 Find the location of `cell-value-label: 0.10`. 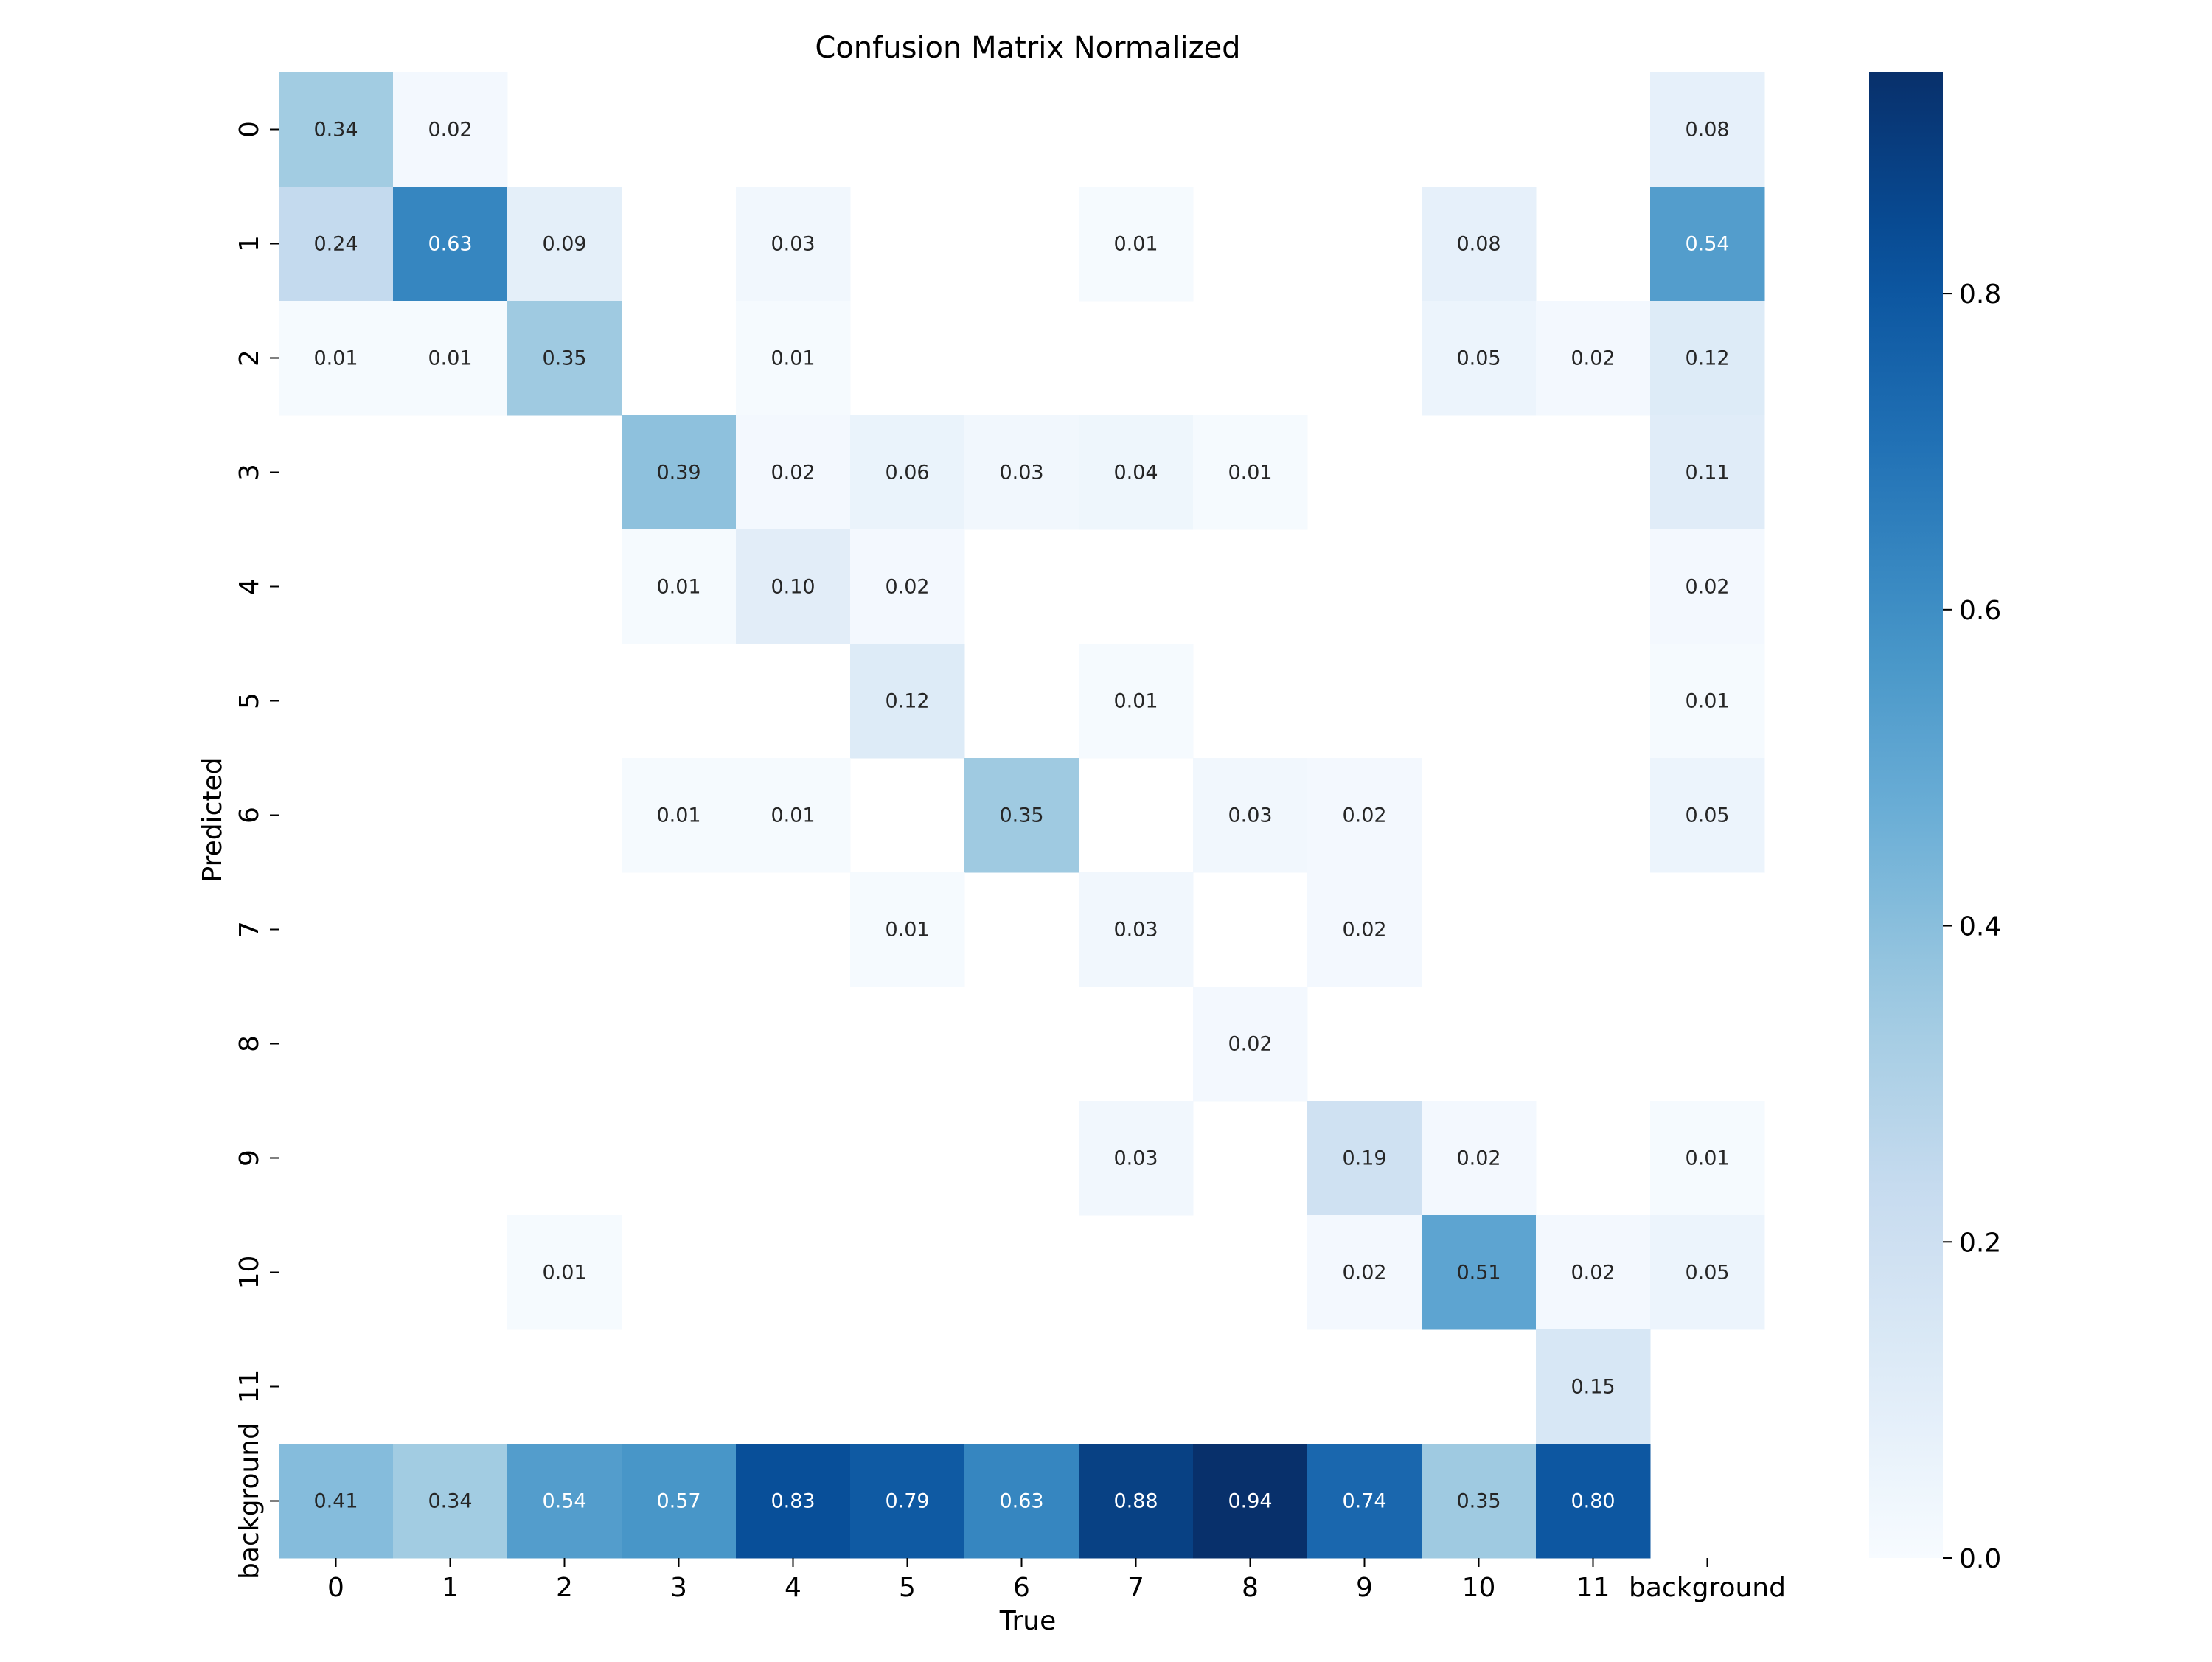

cell-value-label: 0.10 is located at coordinates (793, 587).